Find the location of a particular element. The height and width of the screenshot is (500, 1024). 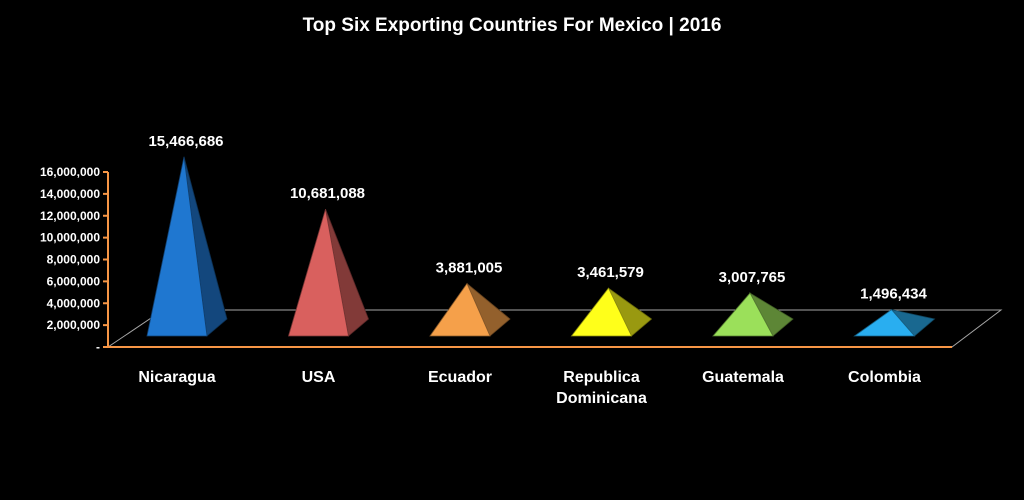

data-label: 3,881,005 is located at coordinates (469, 268).